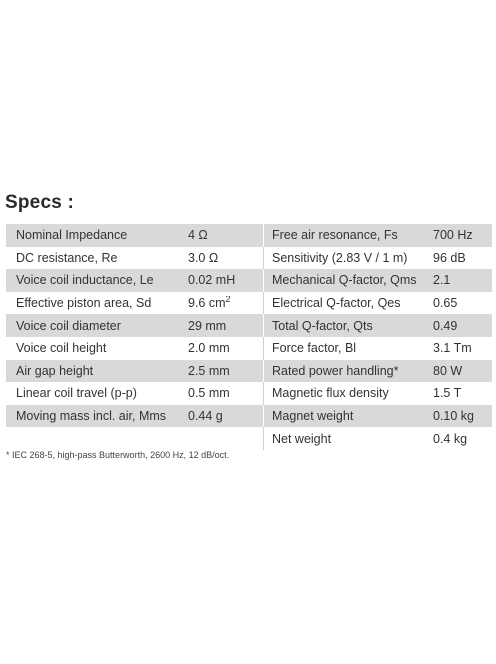 This screenshot has height=664, width=496. I want to click on spec-label: Magnetic flux density, so click(346, 393).